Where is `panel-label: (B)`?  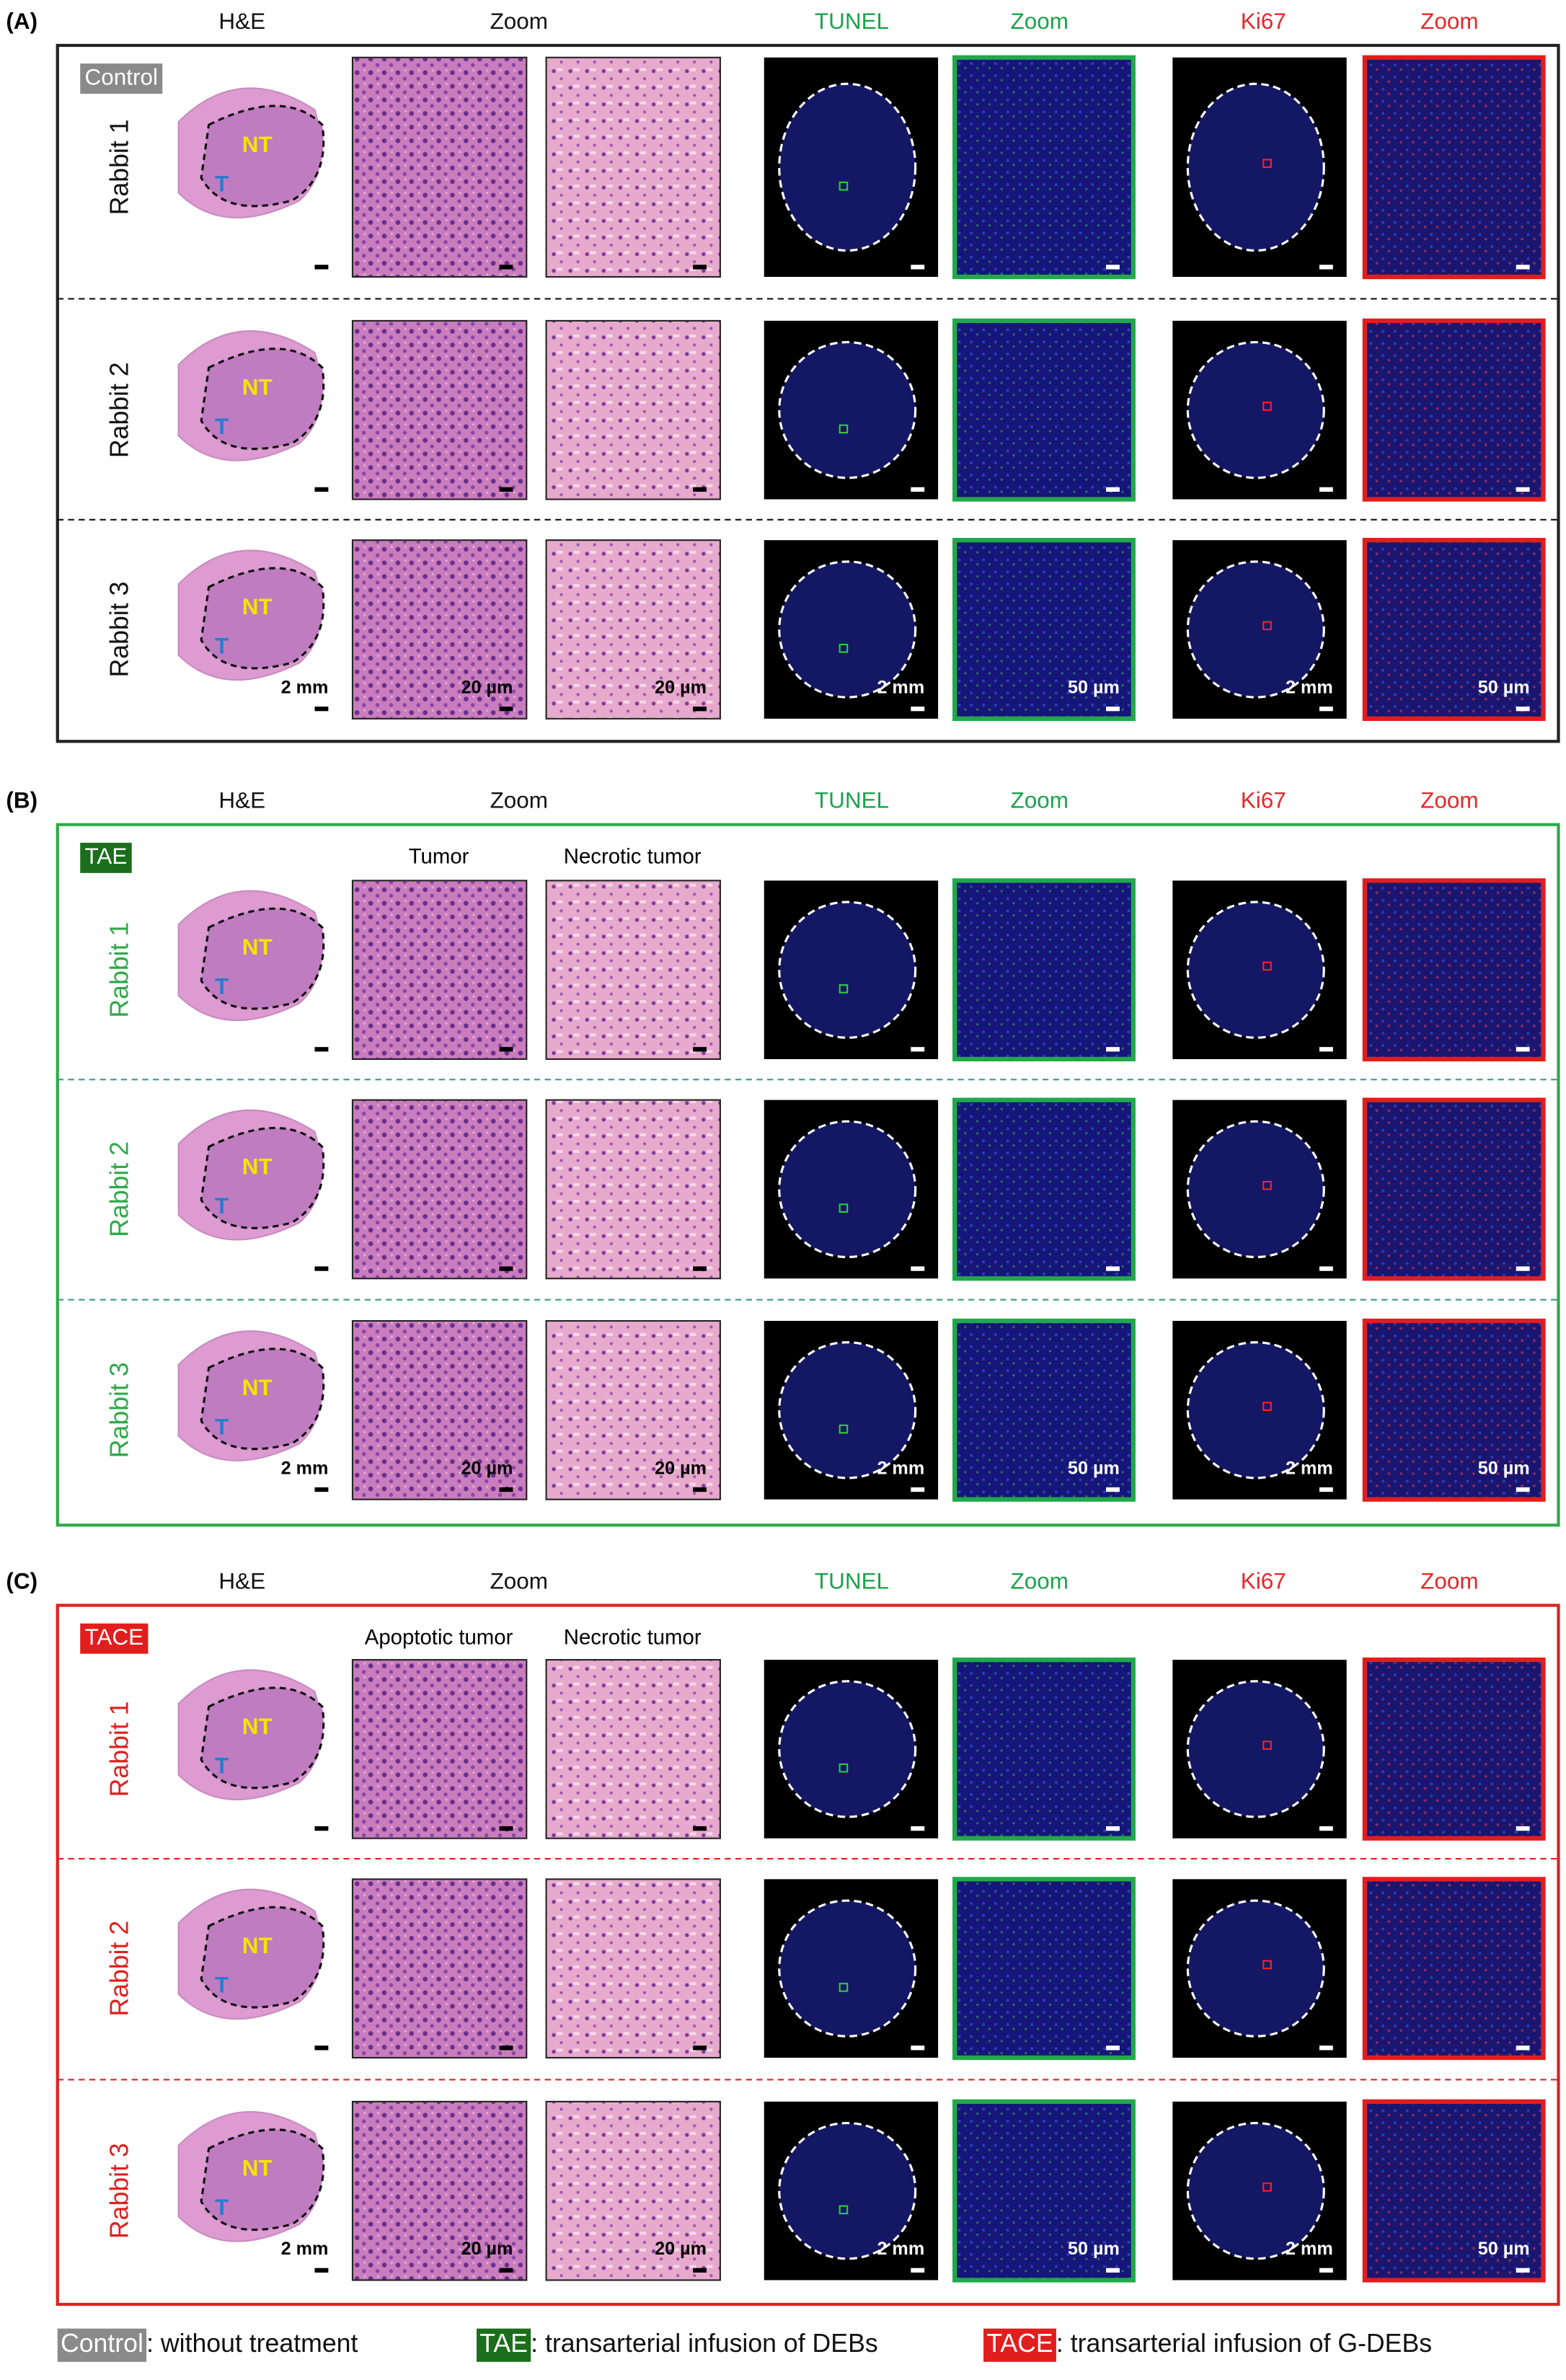 panel-label: (B) is located at coordinates (21, 800).